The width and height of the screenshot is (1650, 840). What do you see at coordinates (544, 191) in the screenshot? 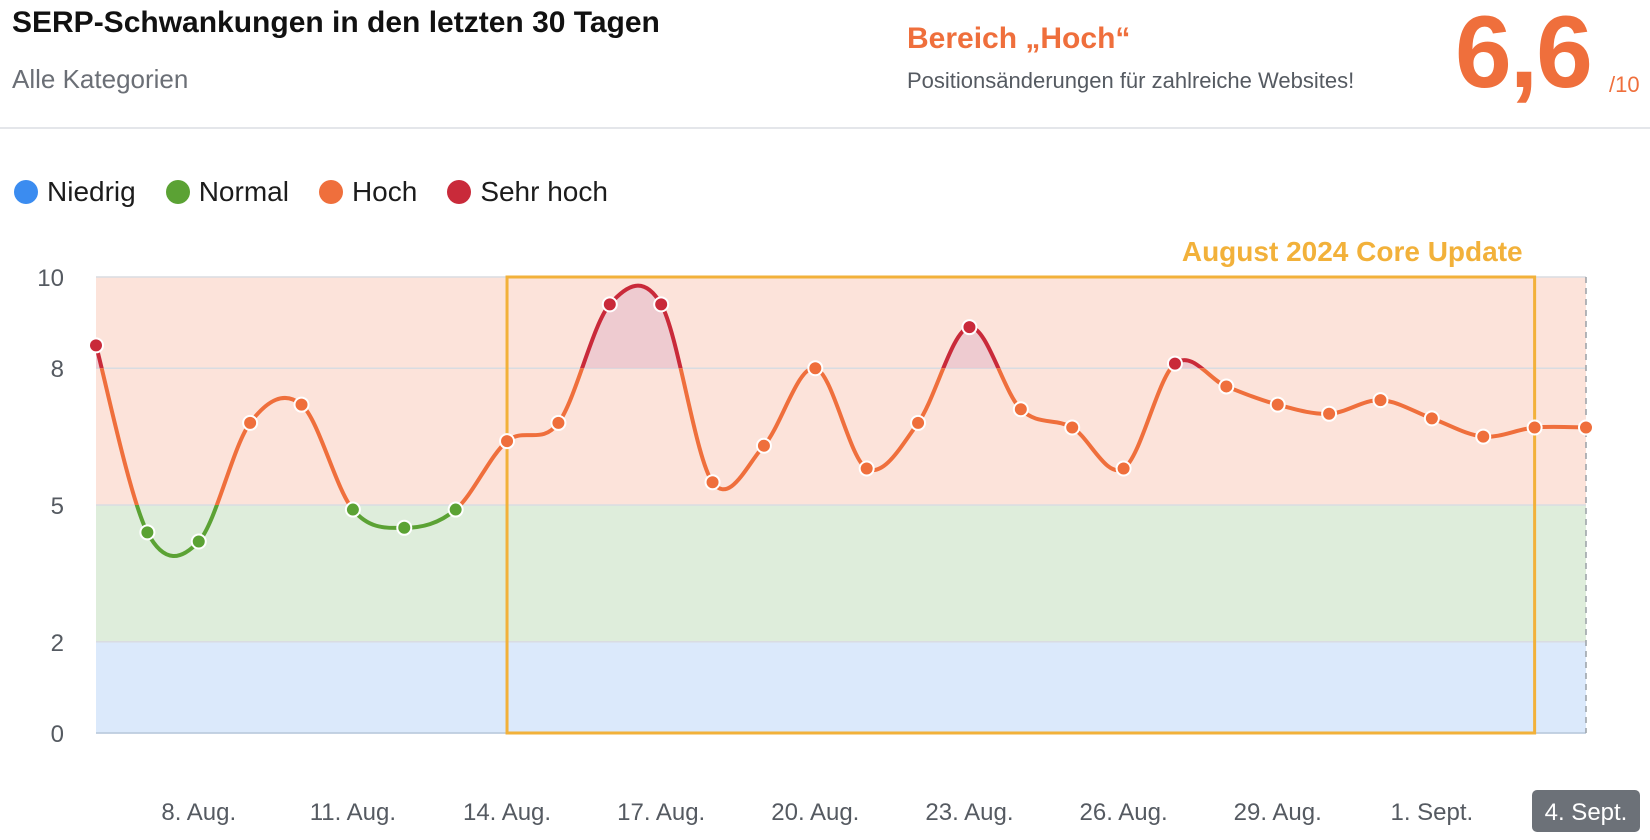
I see `legend-label-sehr-hoch: Sehr hoch` at bounding box center [544, 191].